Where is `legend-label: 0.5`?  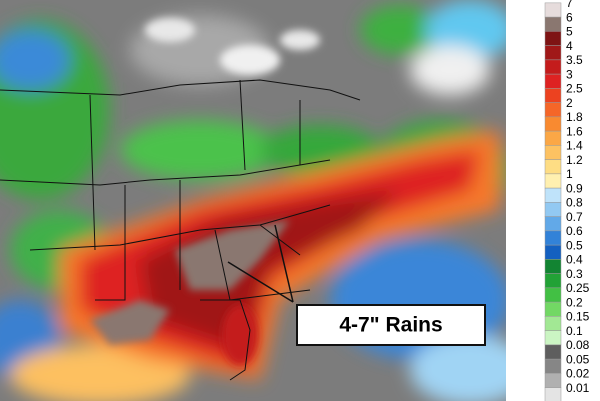
legend-label: 0.5 is located at coordinates (574, 245).